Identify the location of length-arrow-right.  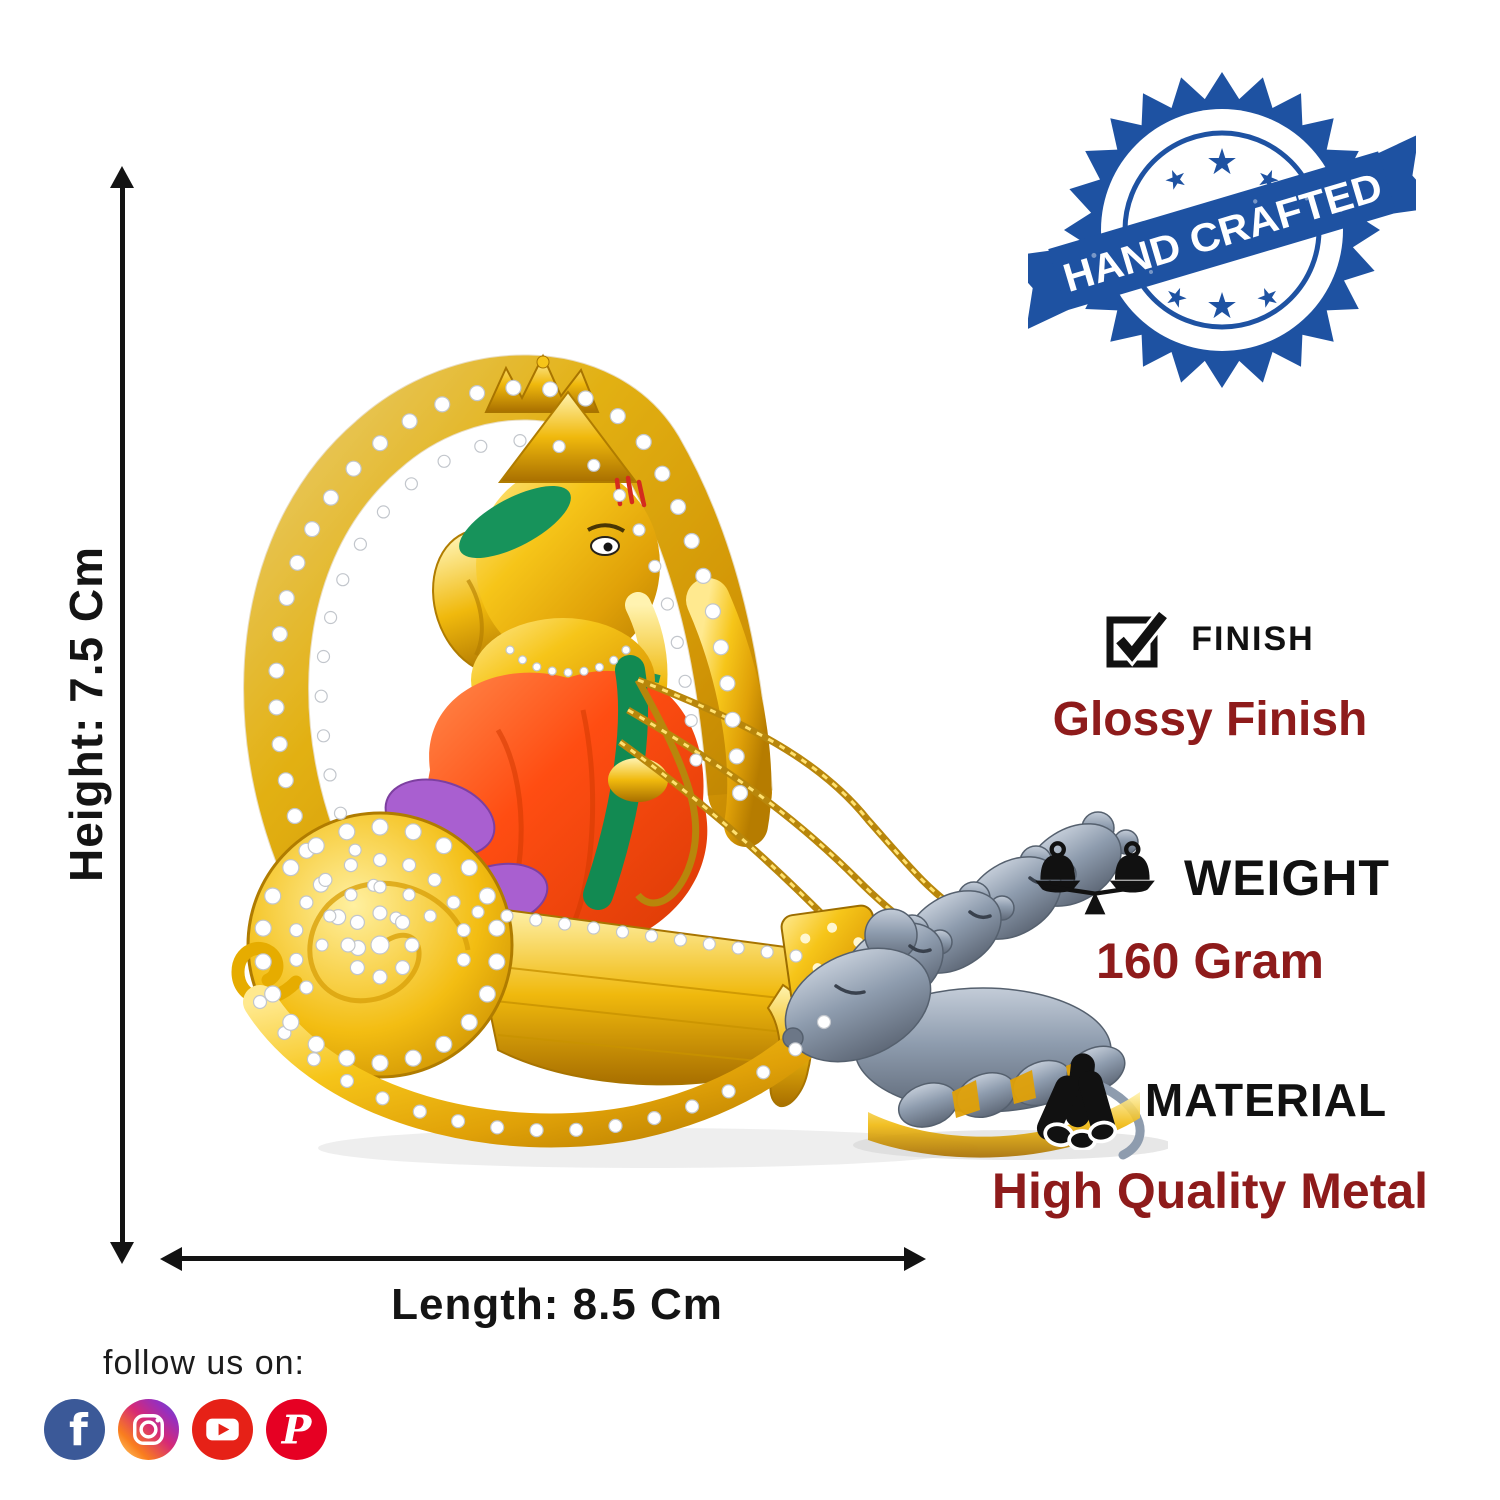
(915, 1259).